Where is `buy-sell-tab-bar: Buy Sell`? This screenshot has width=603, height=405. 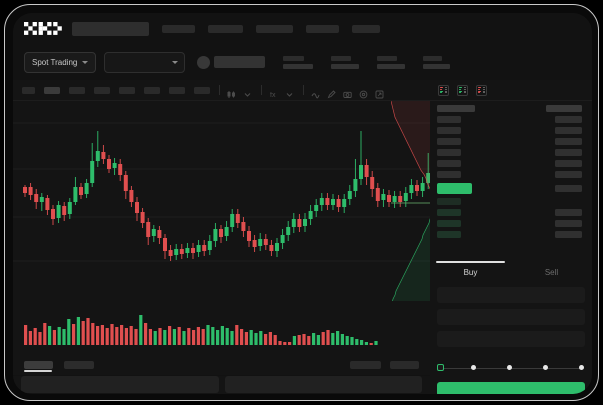
buy-sell-tab-bar: Buy Sell is located at coordinates (511, 272).